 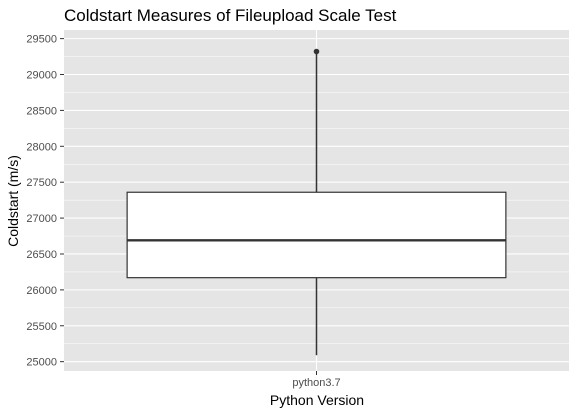 What do you see at coordinates (41, 255) in the screenshot?
I see `y-tick-label: 26500` at bounding box center [41, 255].